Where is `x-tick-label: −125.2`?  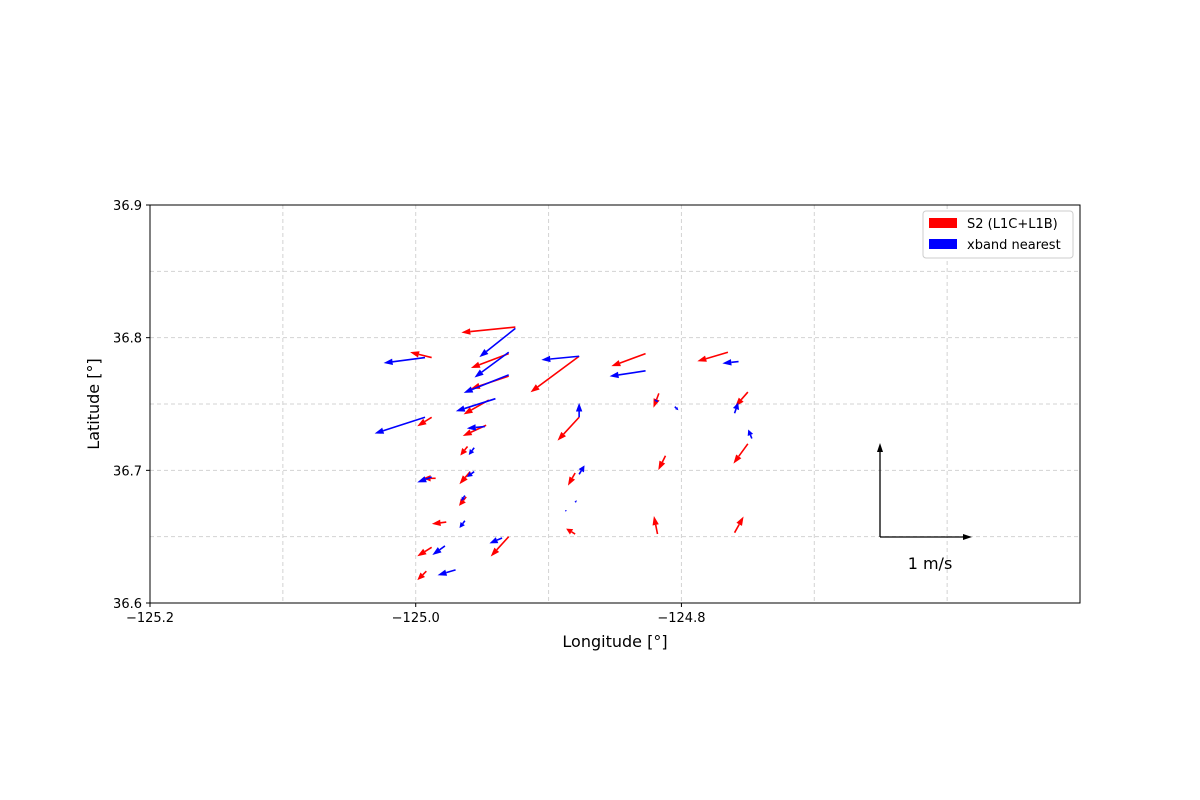 x-tick-label: −125.2 is located at coordinates (150, 618).